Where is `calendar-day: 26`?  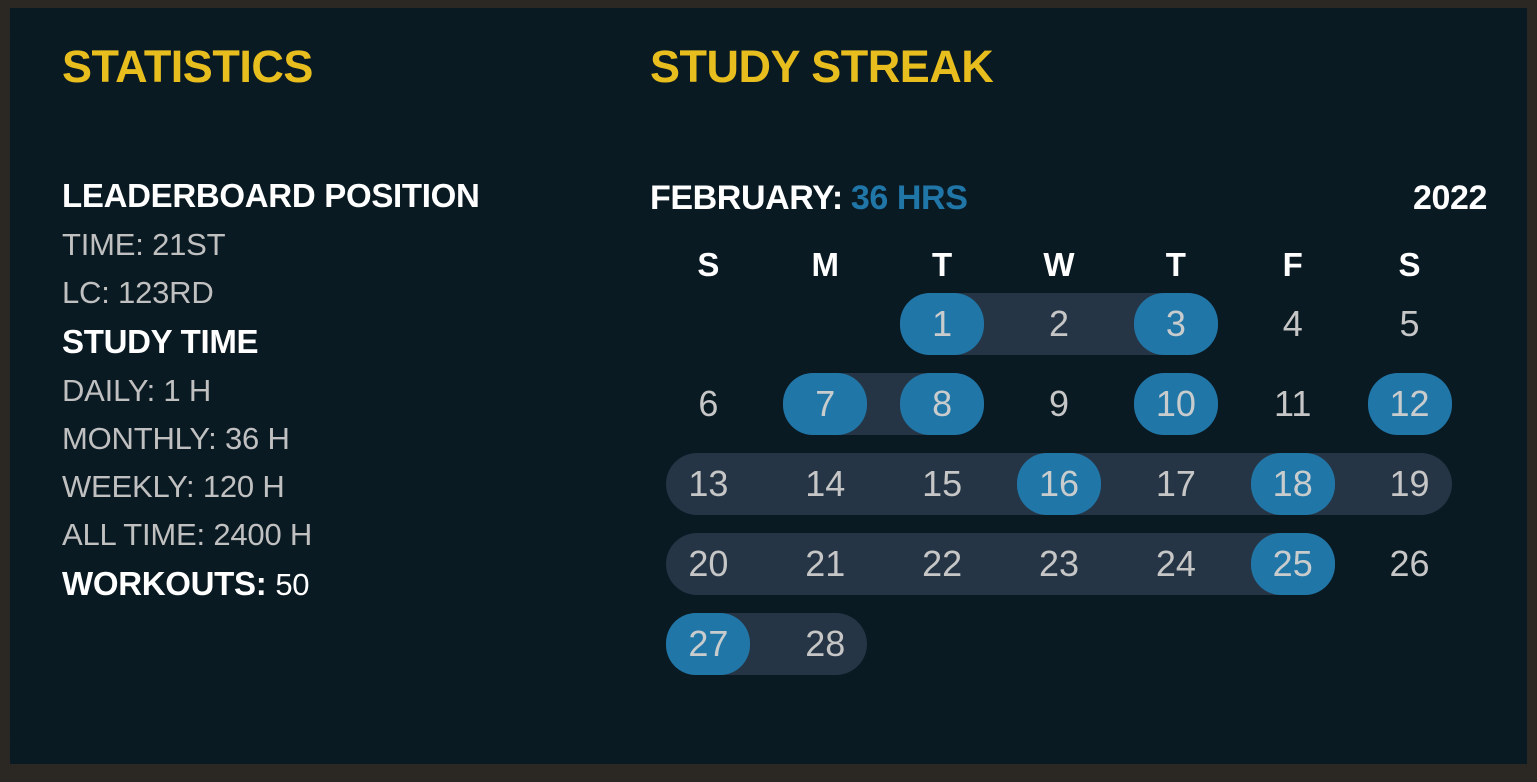
calendar-day: 26 is located at coordinates (1409, 563).